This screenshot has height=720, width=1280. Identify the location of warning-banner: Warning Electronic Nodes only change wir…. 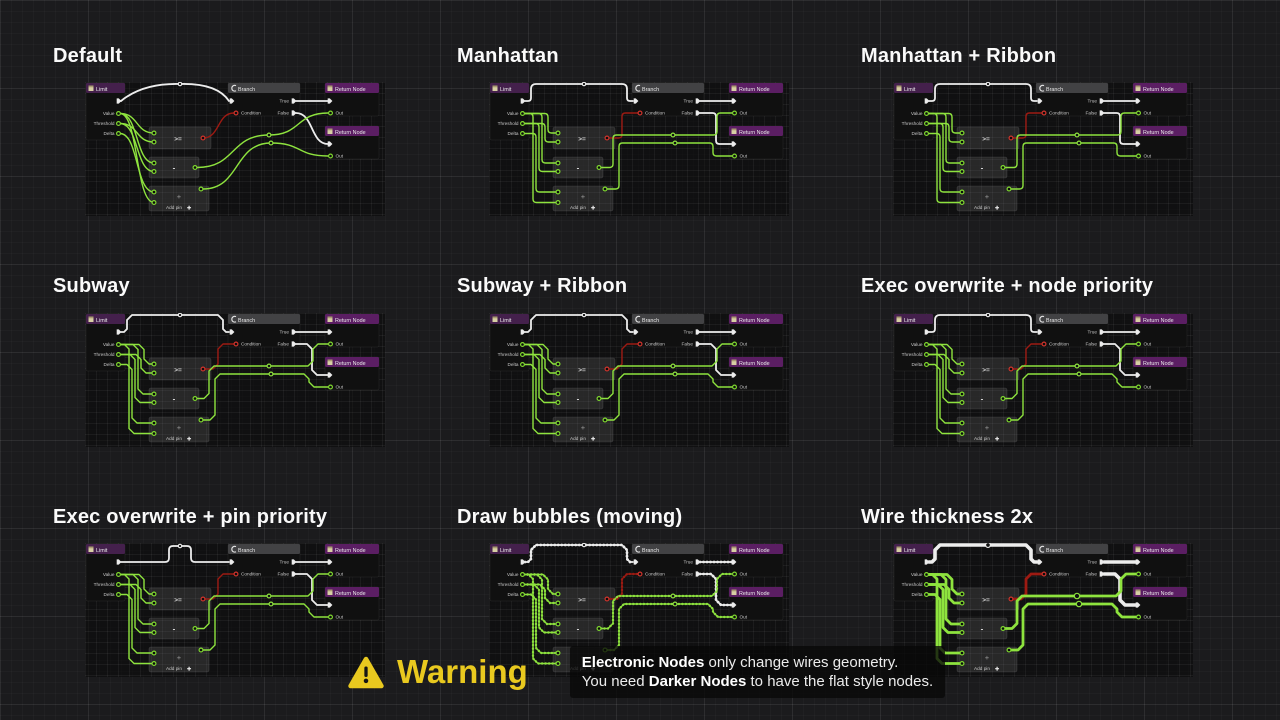
(647, 672).